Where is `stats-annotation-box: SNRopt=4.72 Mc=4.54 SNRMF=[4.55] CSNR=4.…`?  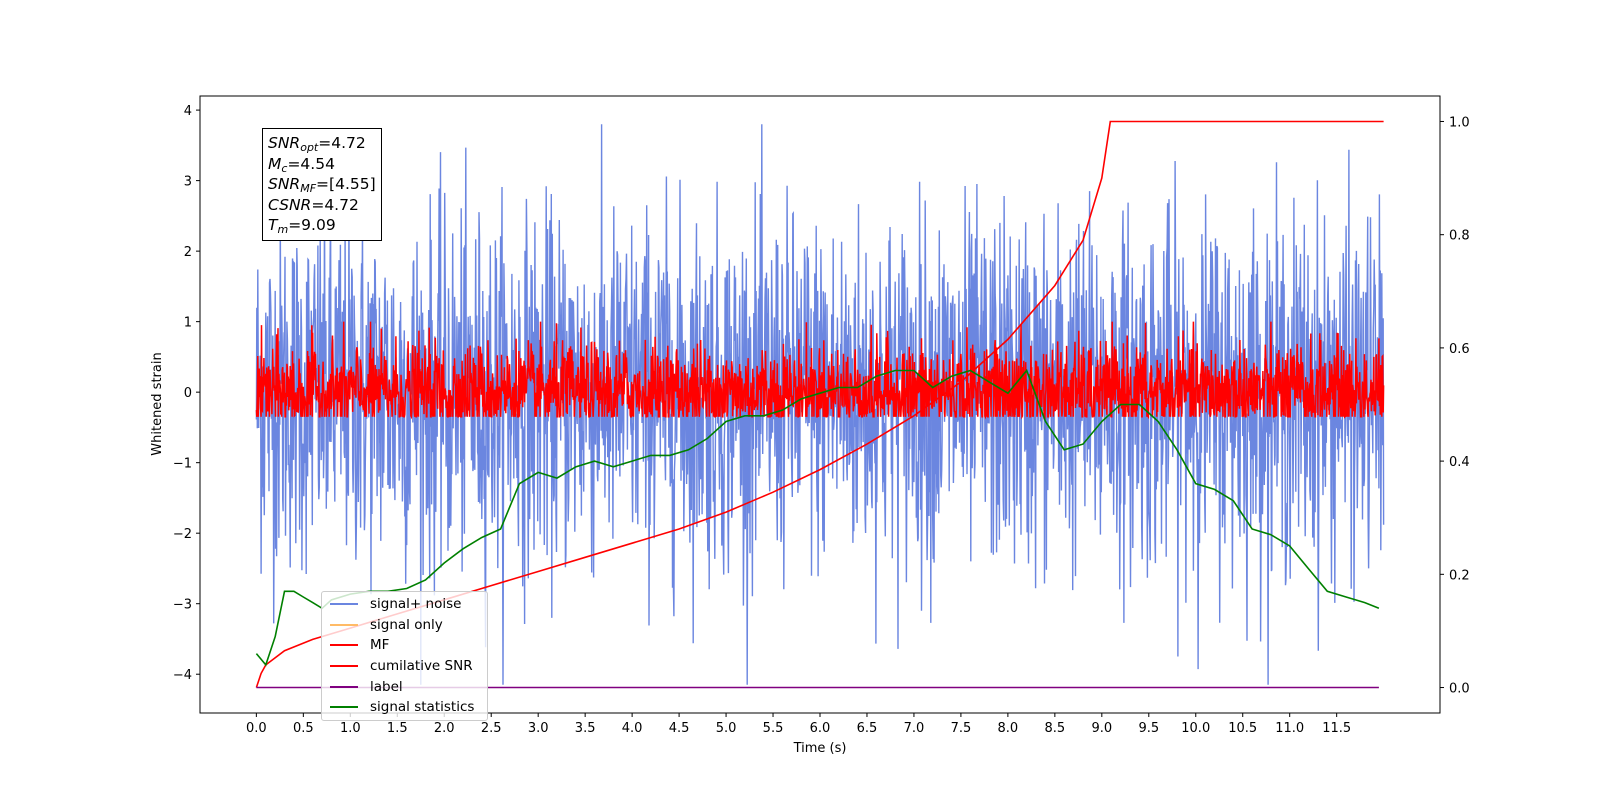 stats-annotation-box: SNRopt=4.72 Mc=4.54 SNRMF=[4.55] CSNR=4.… is located at coordinates (322, 184).